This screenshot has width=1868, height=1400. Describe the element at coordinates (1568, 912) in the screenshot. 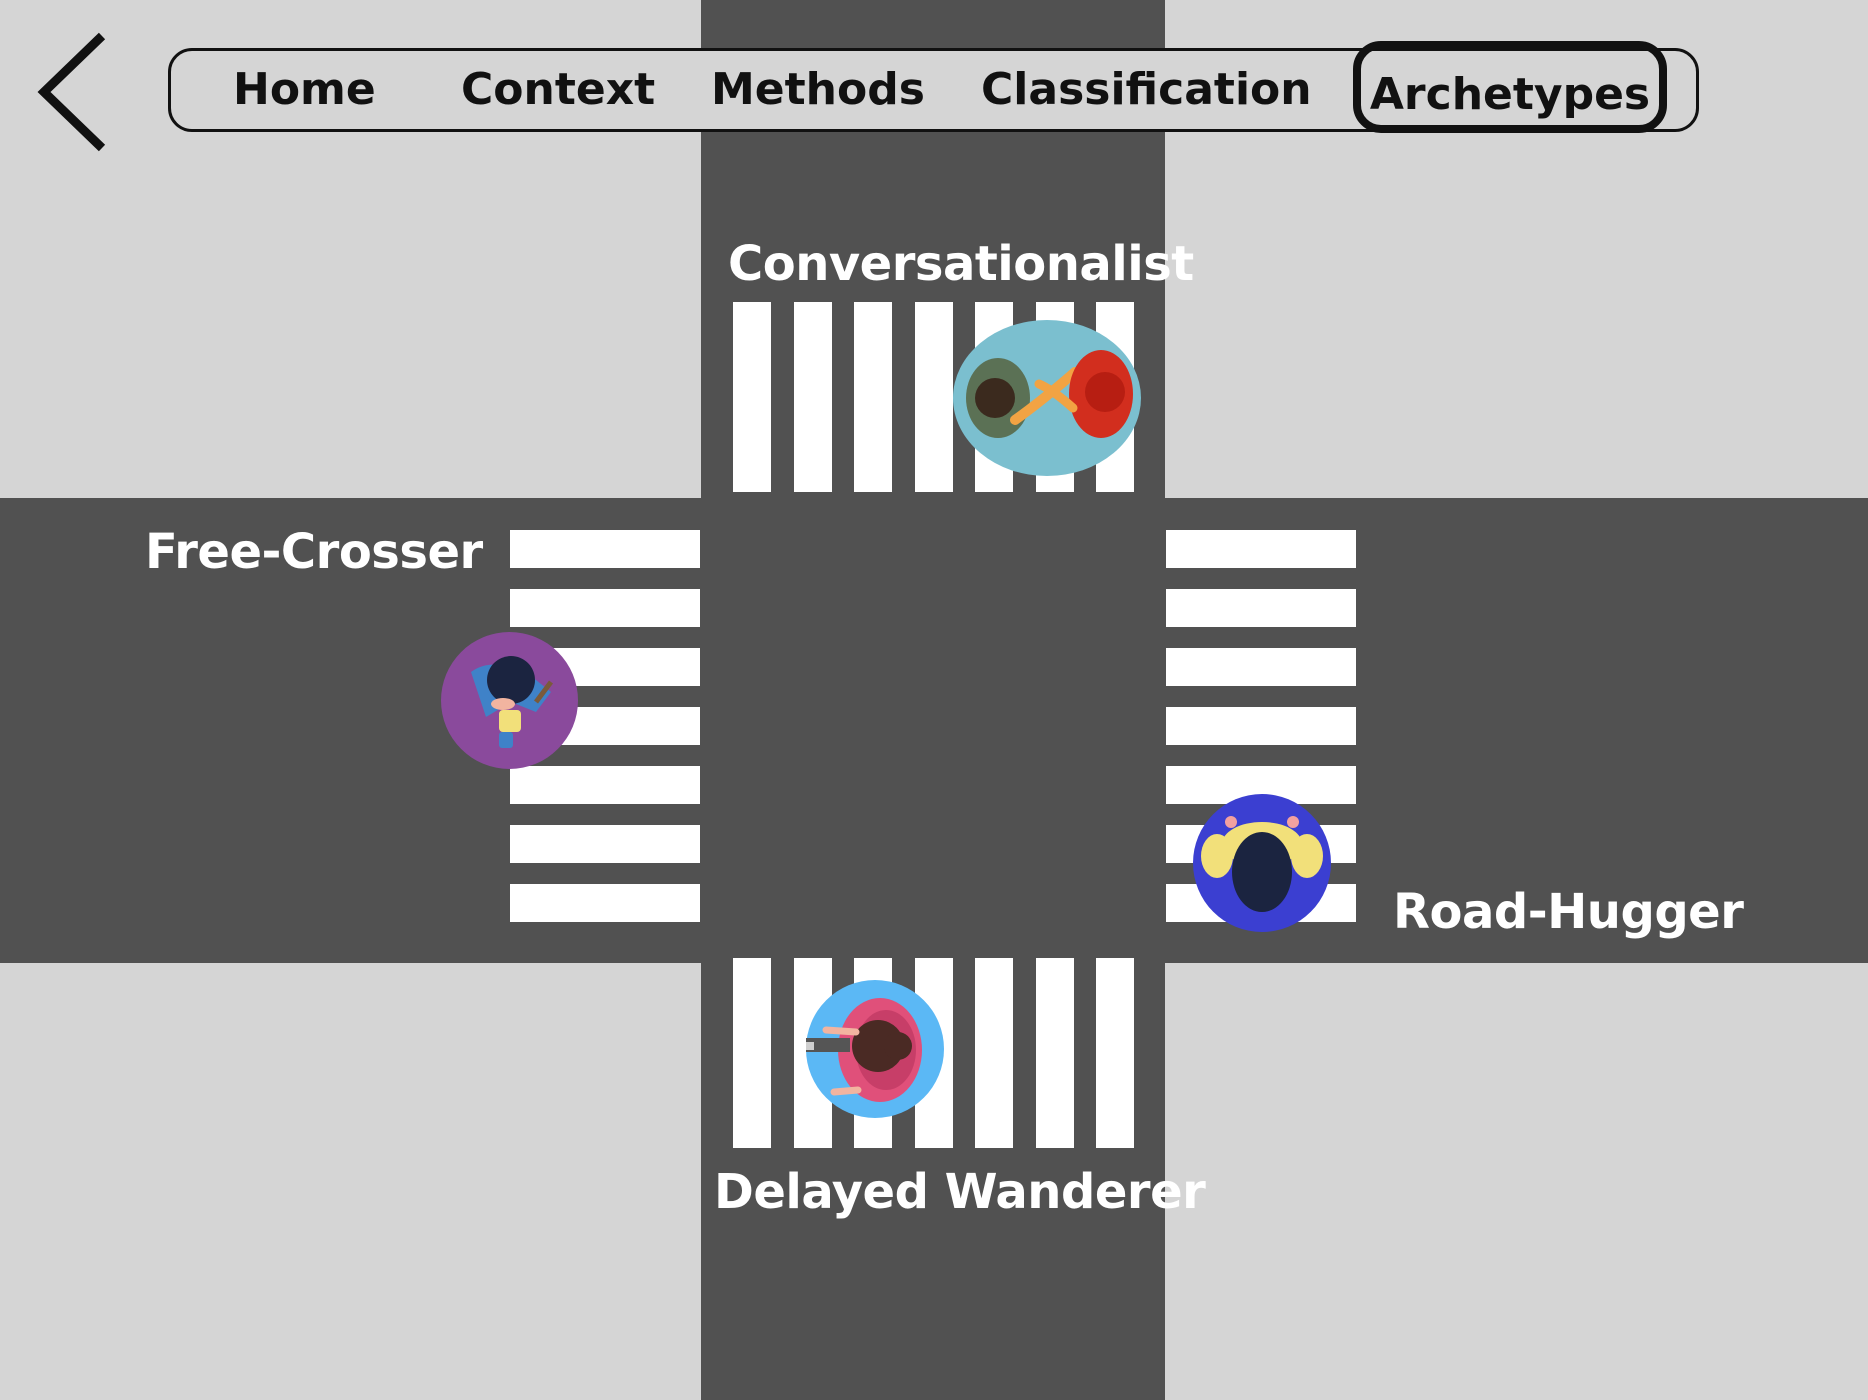

I see `label-road-hugger: Road-Hugger` at that location.